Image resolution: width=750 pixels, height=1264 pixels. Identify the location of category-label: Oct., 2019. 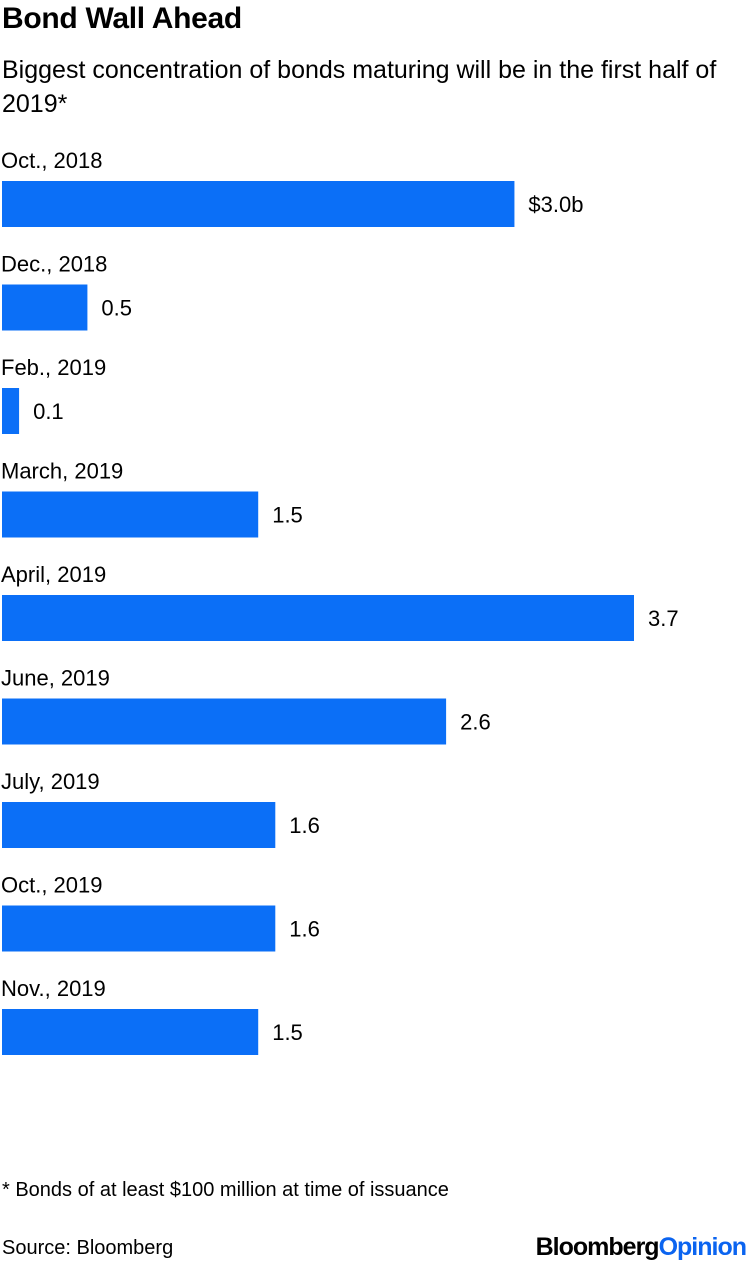
(52, 885).